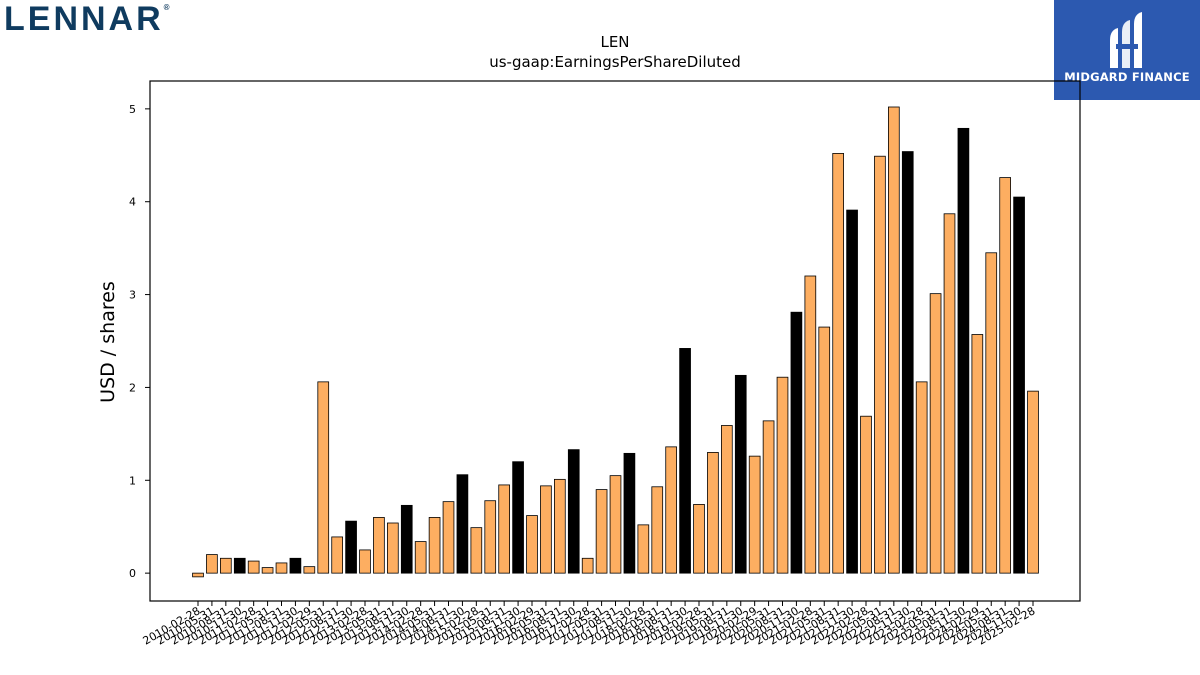 The image size is (1200, 675). What do you see at coordinates (139, 341) in the screenshot?
I see `y-axis: 0 1 2 3 4 5` at bounding box center [139, 341].